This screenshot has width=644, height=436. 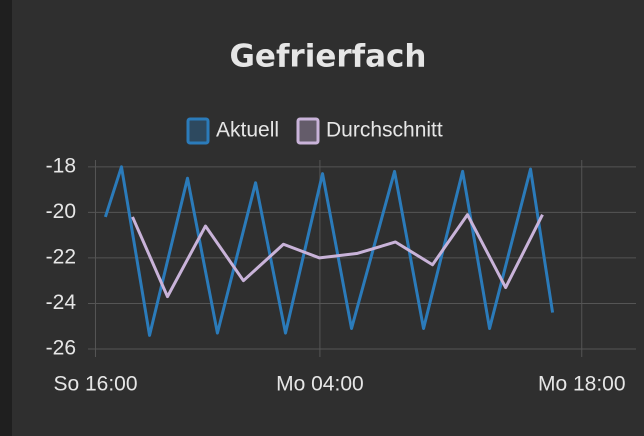 What do you see at coordinates (61, 348) in the screenshot?
I see `y-tick-label: -26` at bounding box center [61, 348].